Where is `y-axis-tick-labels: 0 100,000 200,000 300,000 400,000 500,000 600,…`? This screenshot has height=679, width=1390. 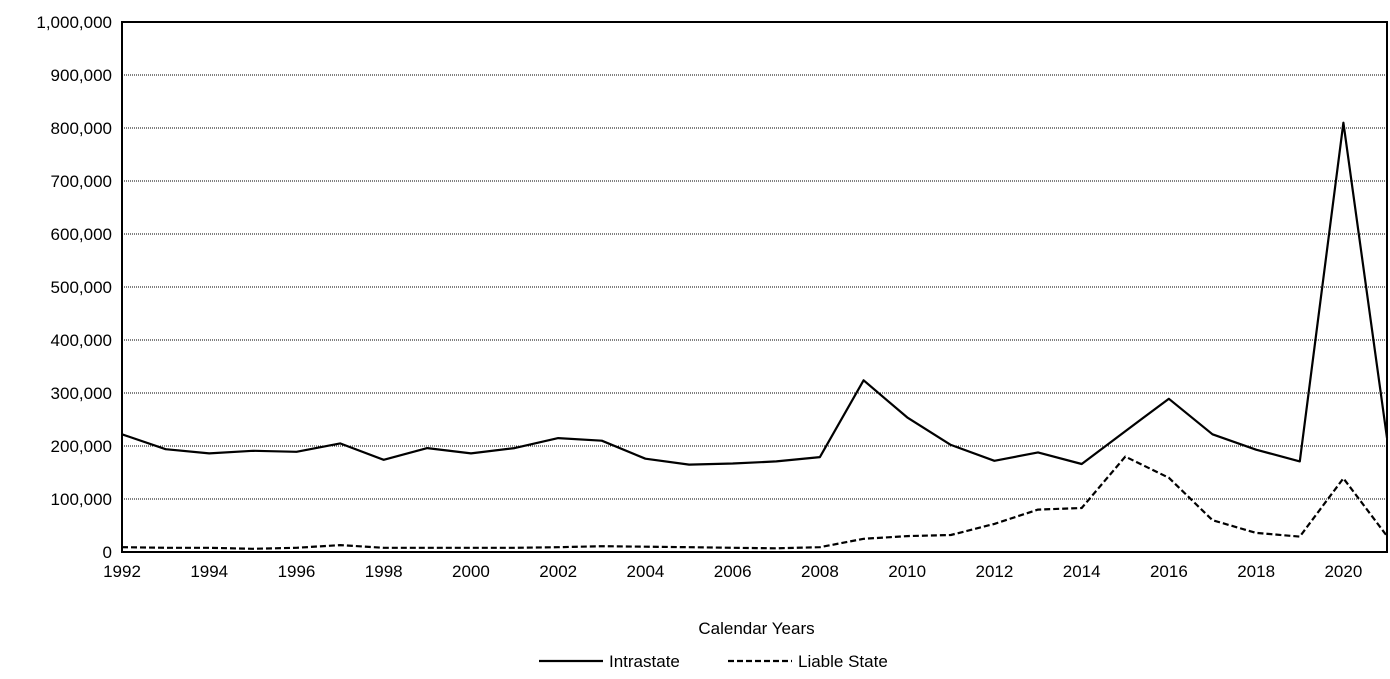 y-axis-tick-labels: 0 100,000 200,000 300,000 400,000 500,000 600,… is located at coordinates (74, 287).